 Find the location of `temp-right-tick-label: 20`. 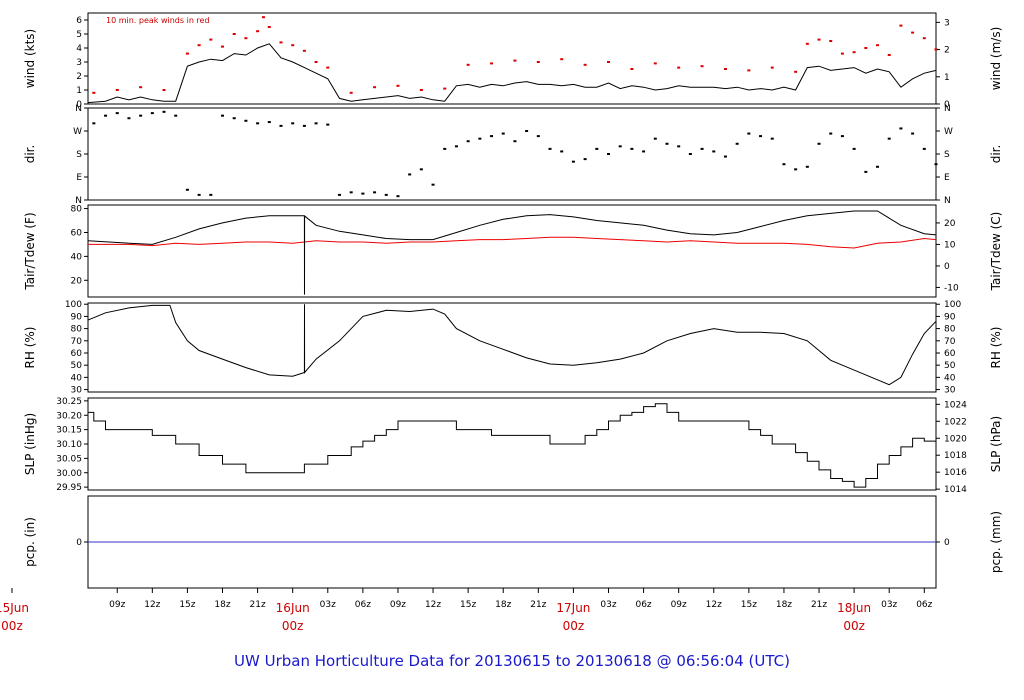

temp-right-tick-label: 20 is located at coordinates (950, 224).